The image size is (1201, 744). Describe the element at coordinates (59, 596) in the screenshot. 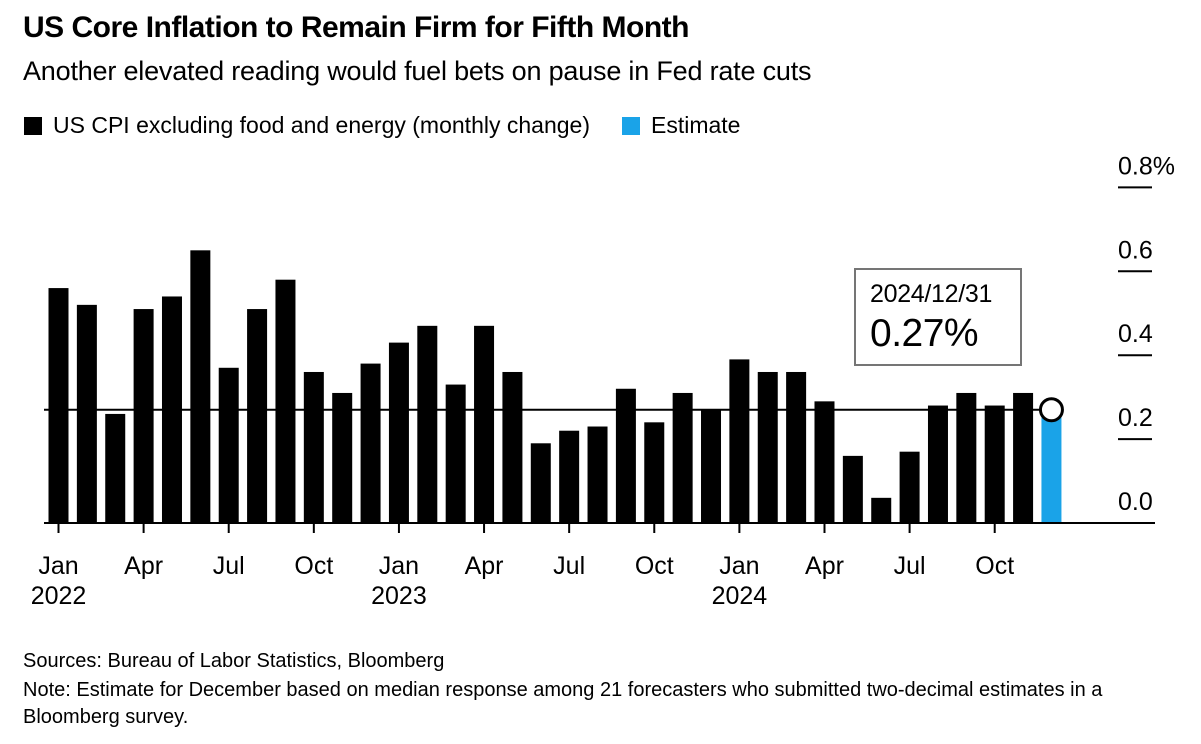

I see `x-tick-year-label: 2022` at that location.